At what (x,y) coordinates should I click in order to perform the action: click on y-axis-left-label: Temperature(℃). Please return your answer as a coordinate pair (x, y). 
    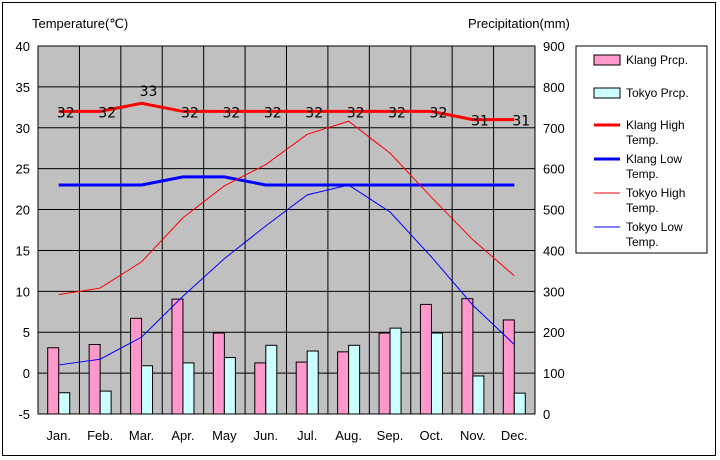
    Looking at the image, I should click on (80, 23).